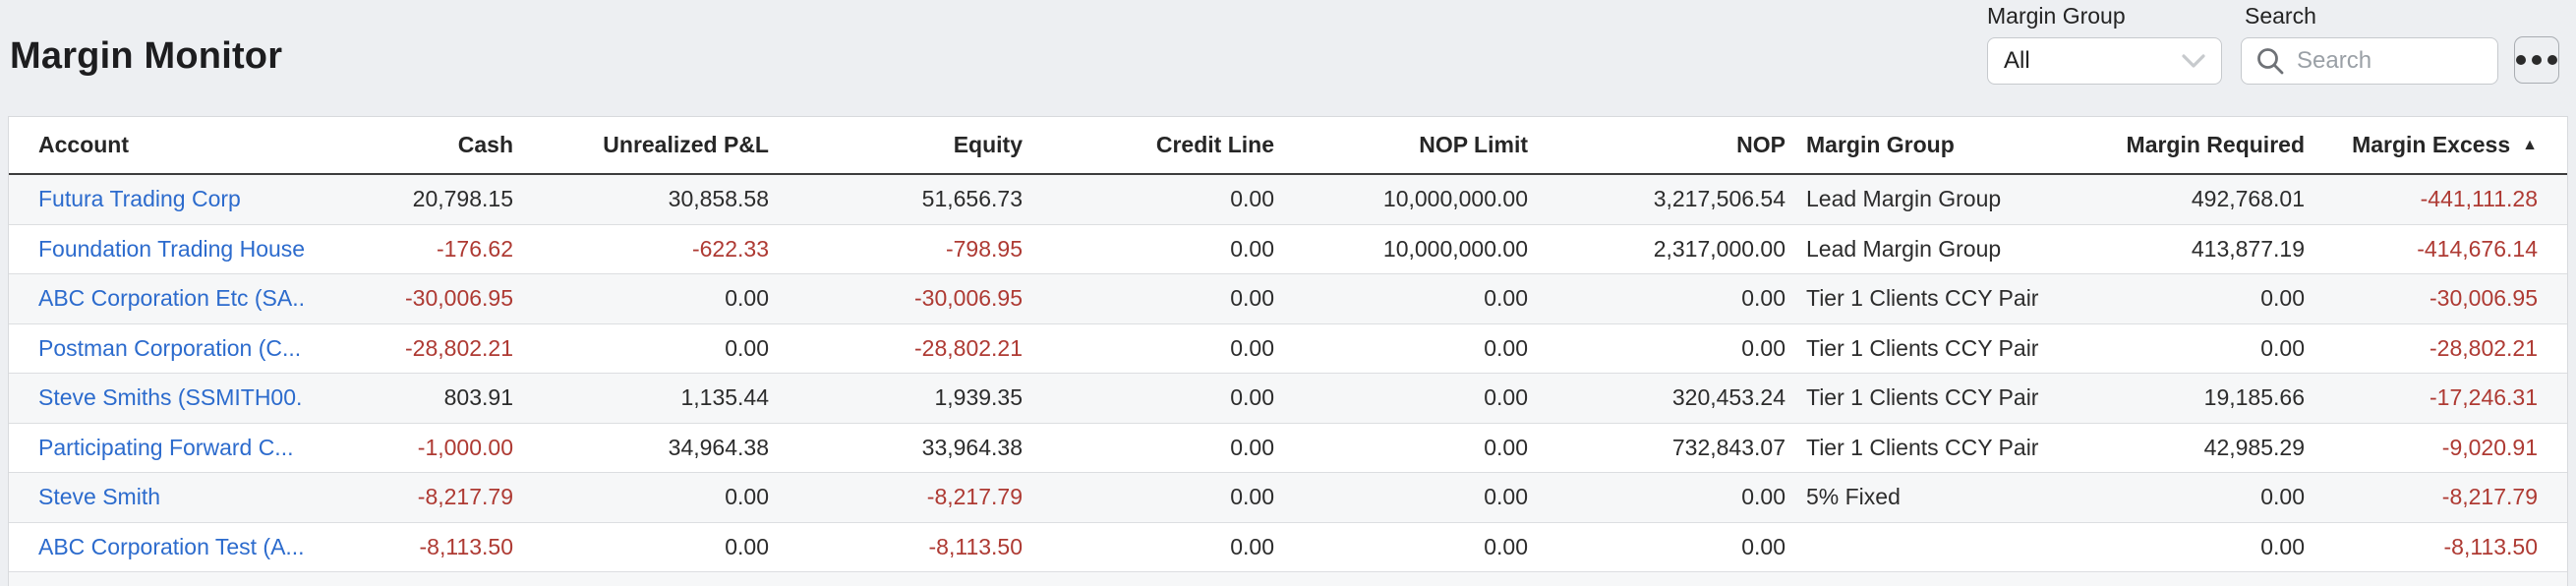  I want to click on cell-account: Steve Smith, so click(156, 497).